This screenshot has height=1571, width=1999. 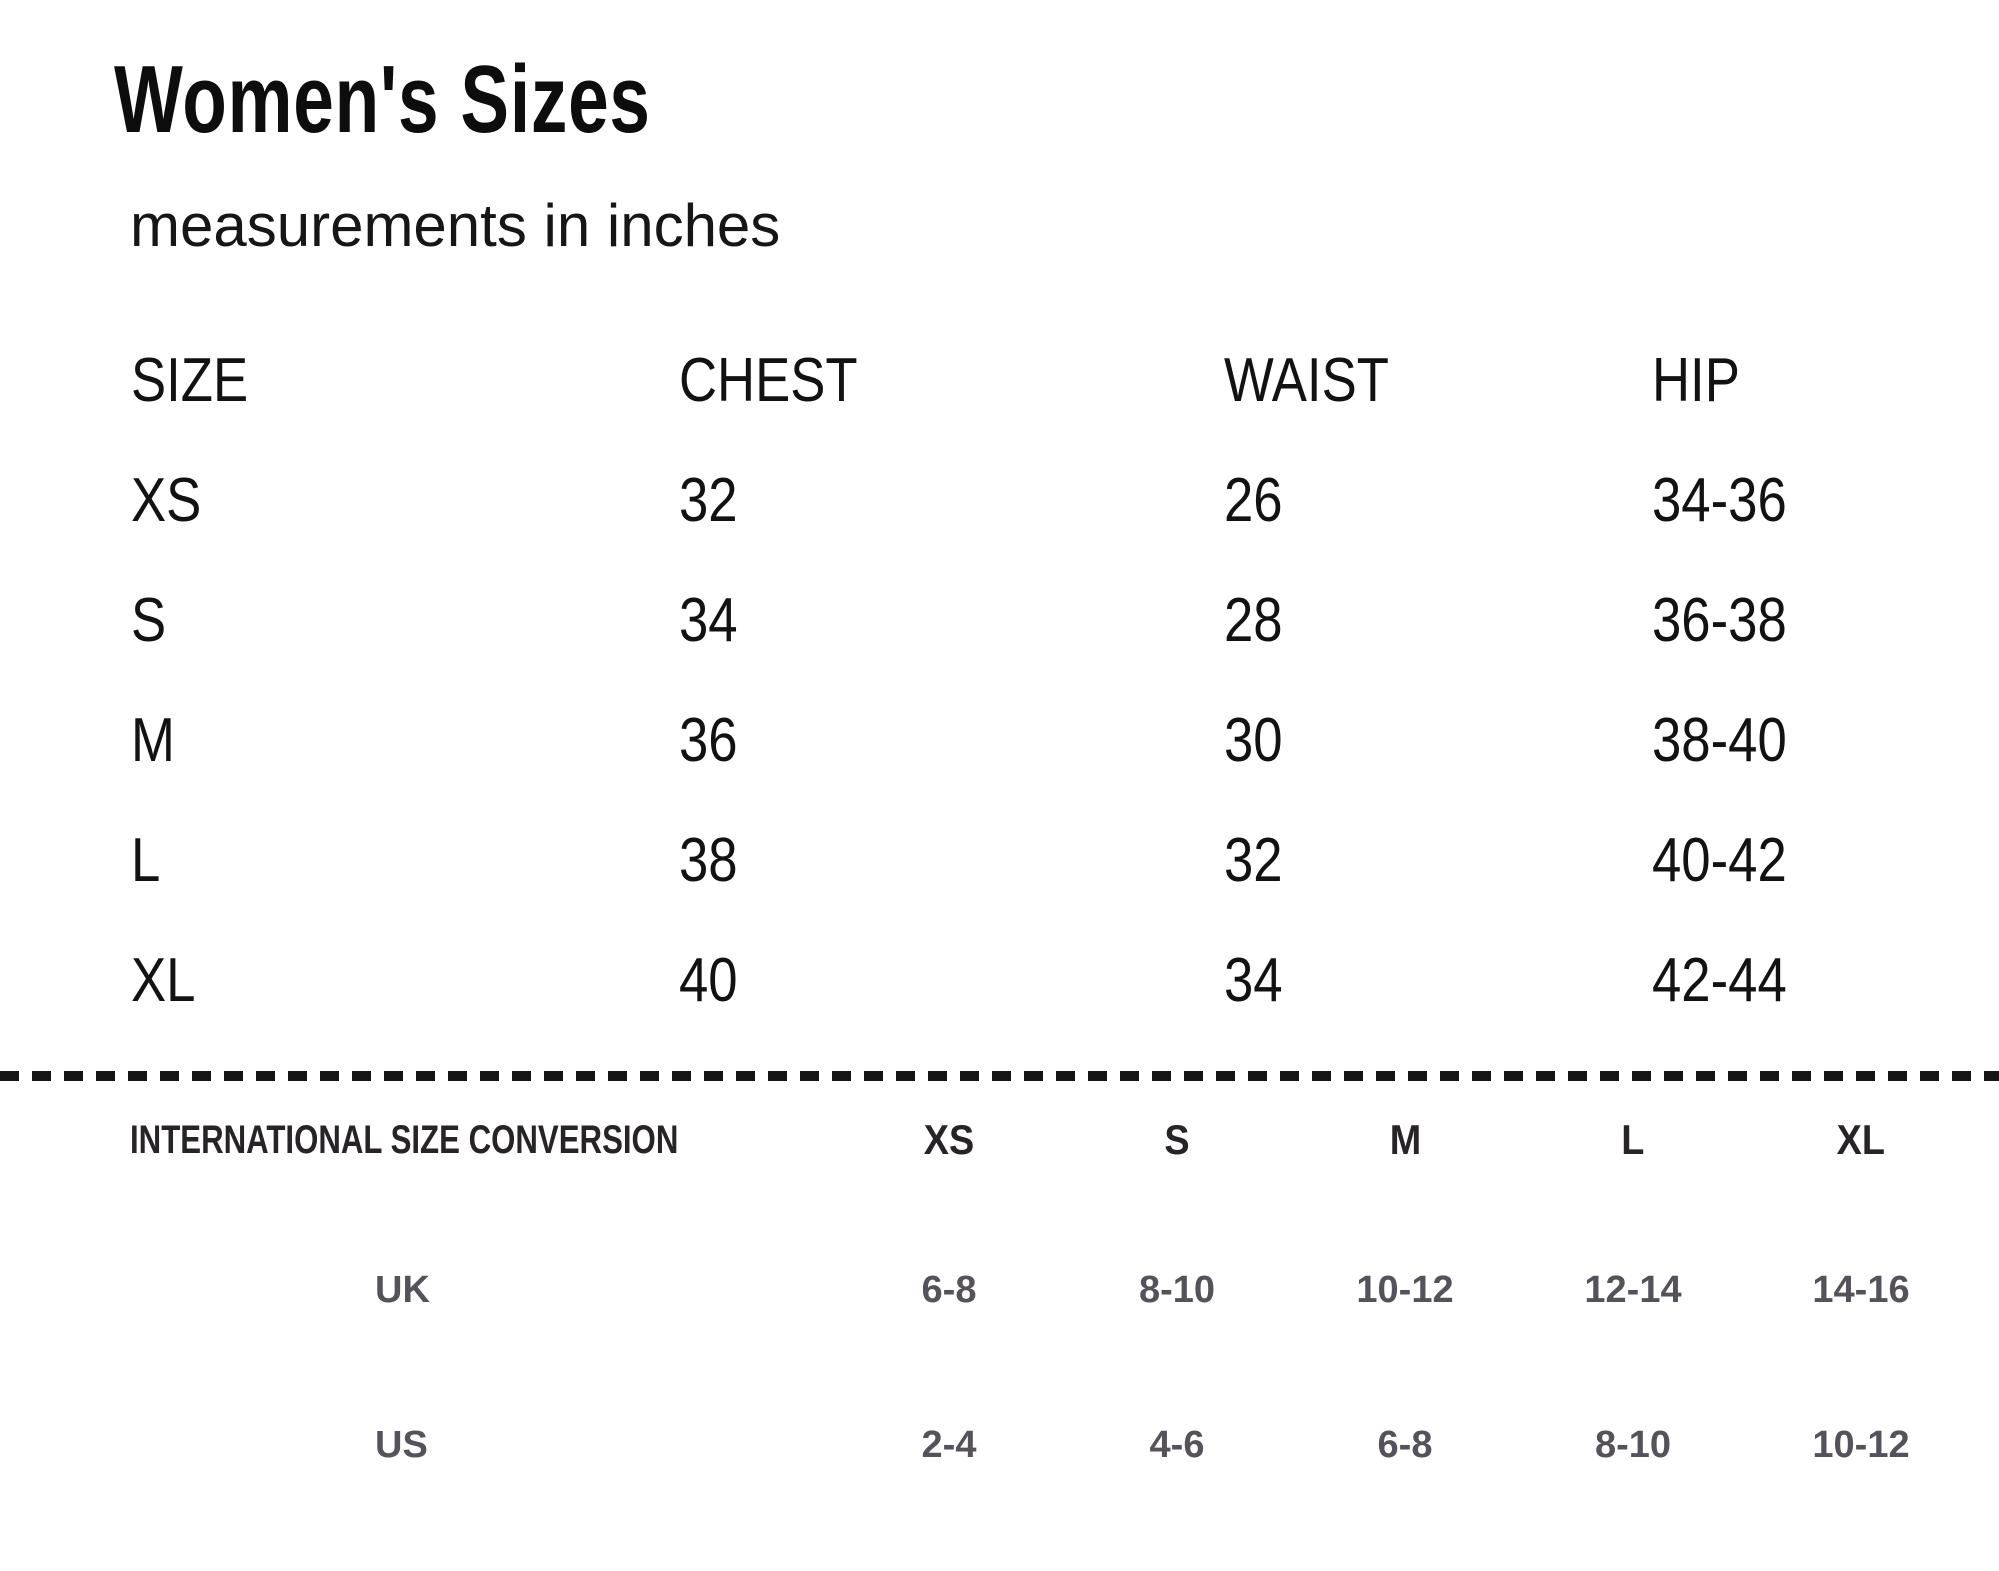 What do you see at coordinates (999, 1076) in the screenshot?
I see `dashed-divider` at bounding box center [999, 1076].